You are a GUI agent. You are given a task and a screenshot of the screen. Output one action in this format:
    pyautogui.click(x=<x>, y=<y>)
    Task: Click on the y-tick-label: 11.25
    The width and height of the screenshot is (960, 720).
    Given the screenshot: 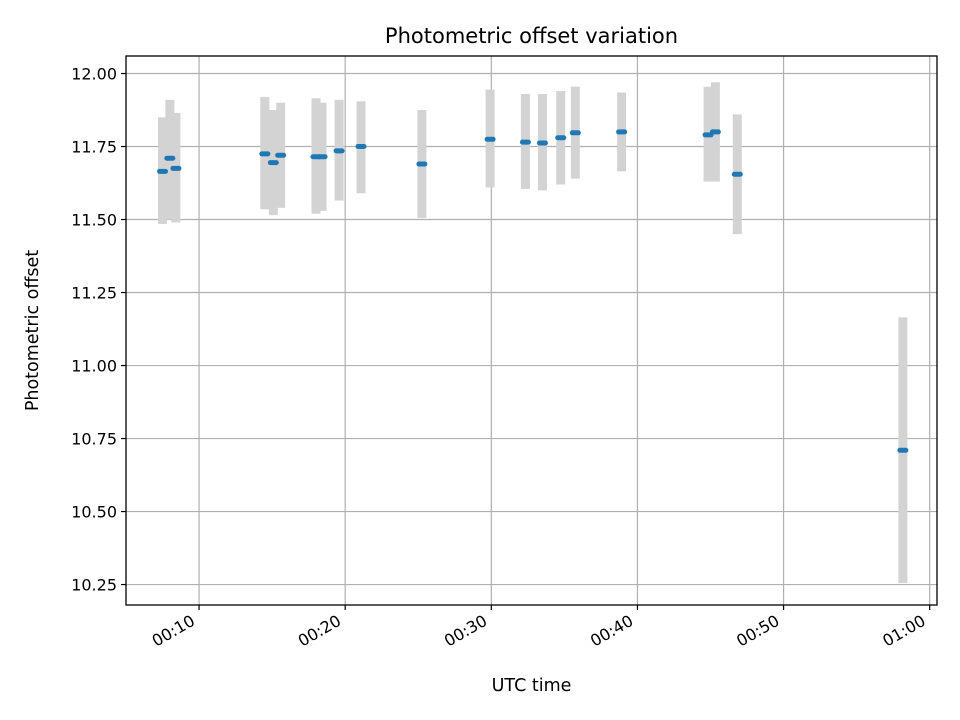 What is the action you would take?
    pyautogui.click(x=94, y=293)
    